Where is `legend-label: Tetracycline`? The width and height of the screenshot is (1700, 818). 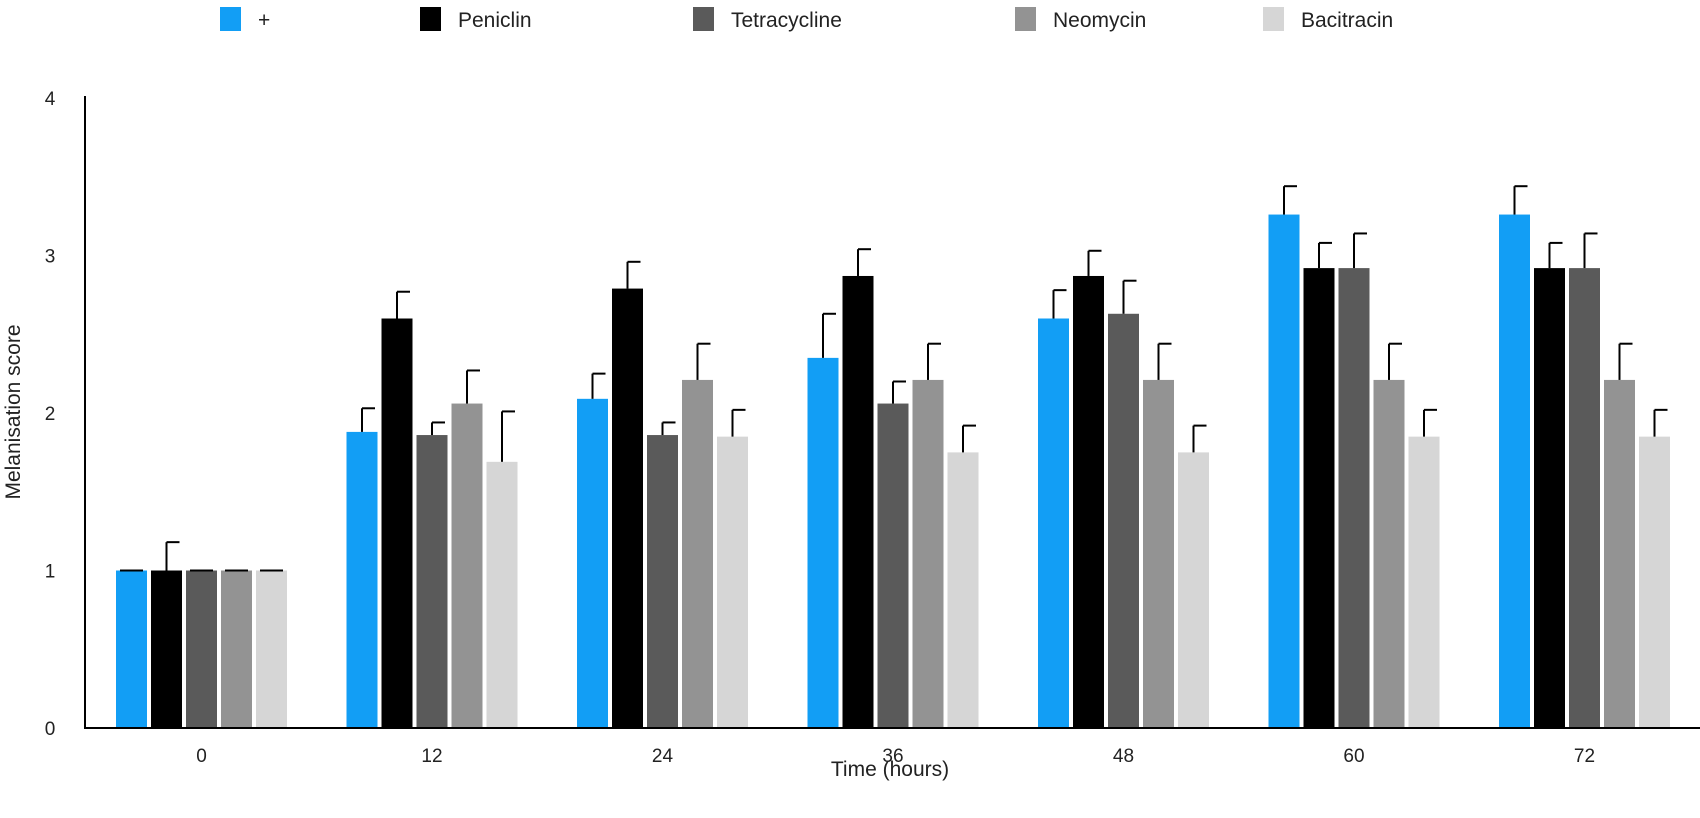 legend-label: Tetracycline is located at coordinates (786, 20).